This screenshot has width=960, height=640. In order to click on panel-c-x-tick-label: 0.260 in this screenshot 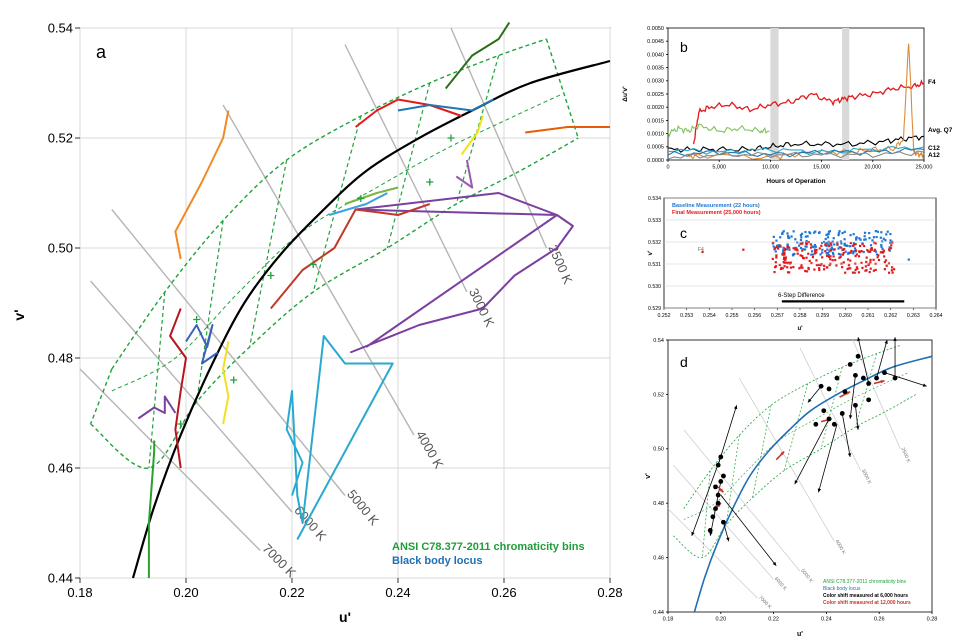, I will do `click(845, 316)`.